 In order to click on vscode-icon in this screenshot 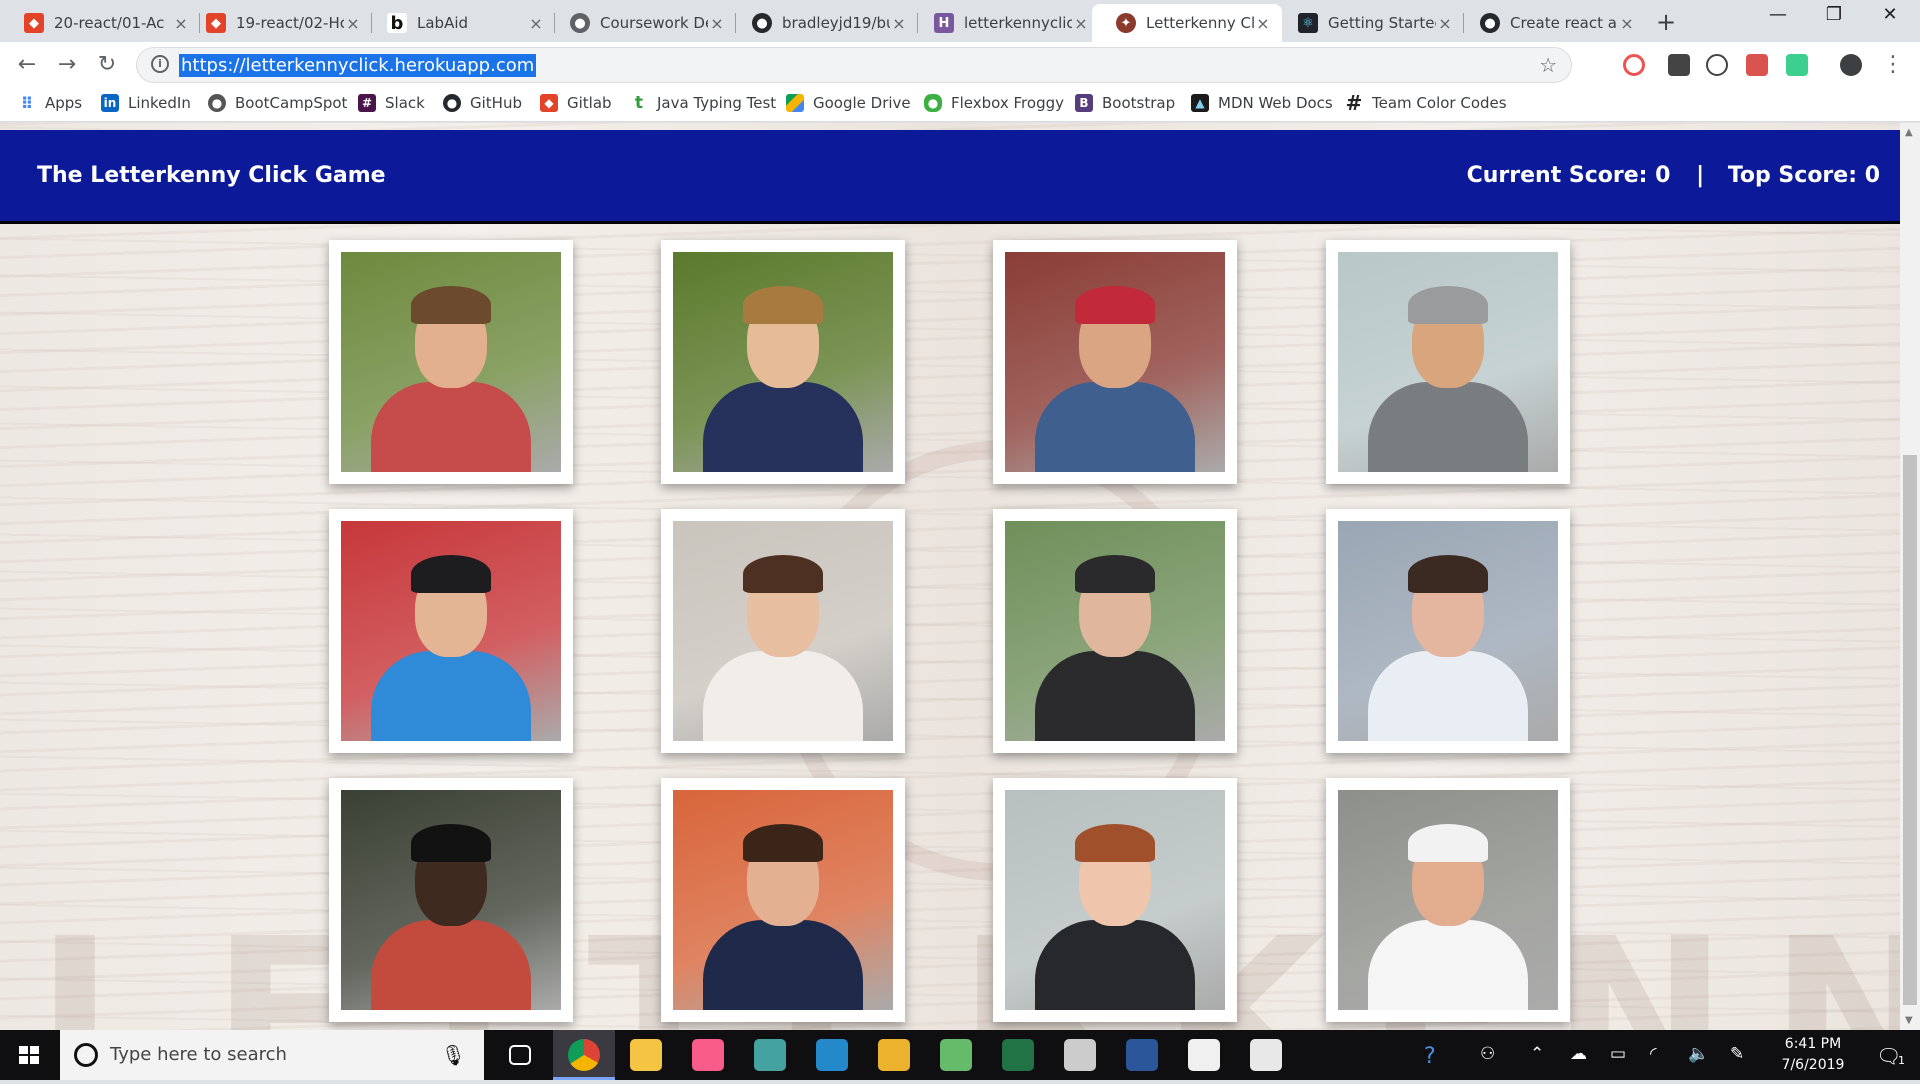, I will do `click(832, 1055)`.